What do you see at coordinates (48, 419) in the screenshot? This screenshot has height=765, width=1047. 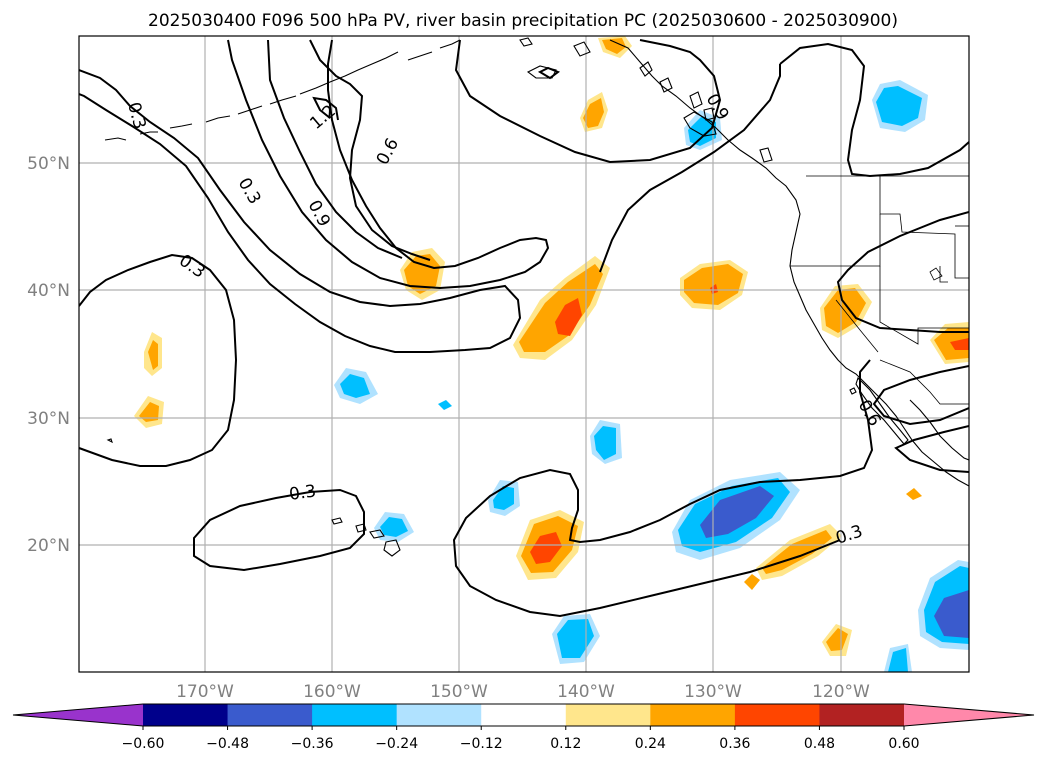 I see `lat-label: 30°N` at bounding box center [48, 419].